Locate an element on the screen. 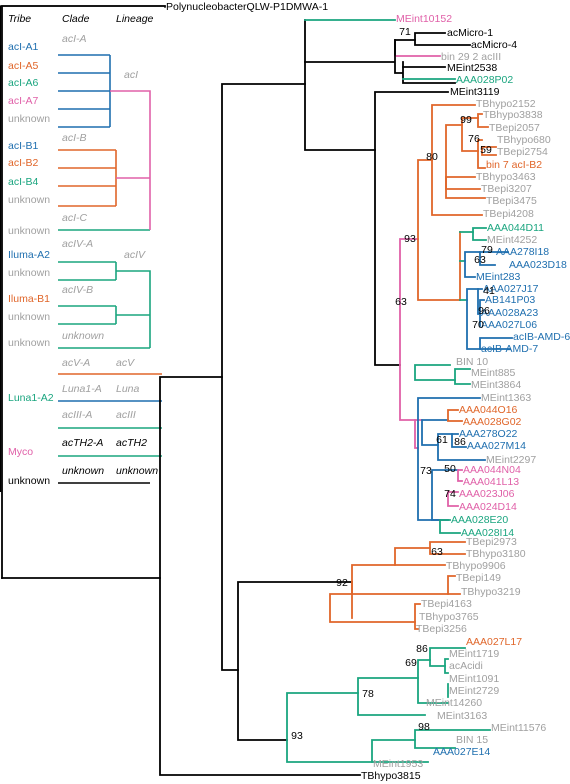 Image resolution: width=570 pixels, height=784 pixels. leaf-label: TBepi4163 is located at coordinates (446, 604).